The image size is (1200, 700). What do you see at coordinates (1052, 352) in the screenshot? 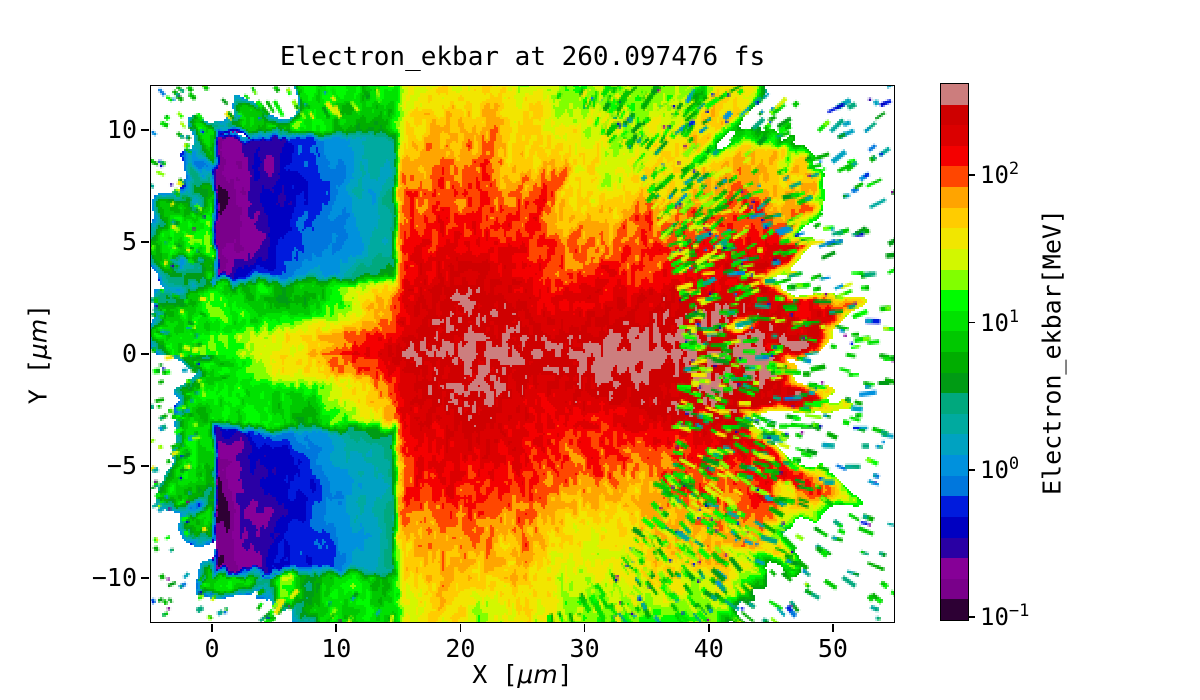
I see `colorbar-label: Electron_ekbar[MeV]` at bounding box center [1052, 352].